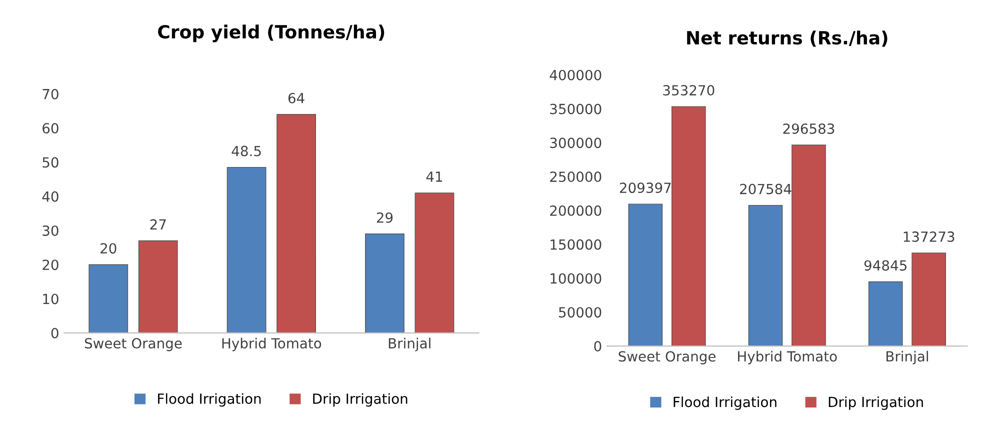  What do you see at coordinates (766, 189) in the screenshot?
I see `data-label: 207584` at bounding box center [766, 189].